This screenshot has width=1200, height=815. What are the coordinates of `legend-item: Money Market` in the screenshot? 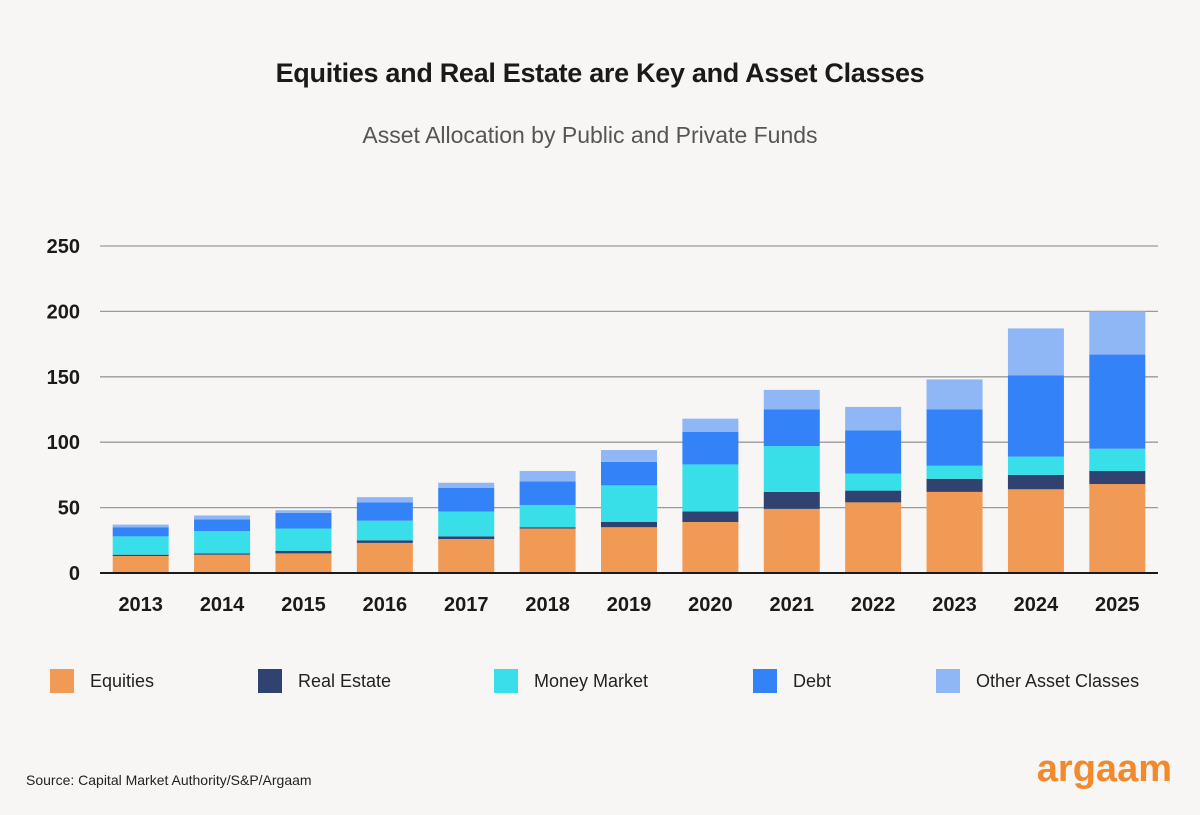 It's located at (571, 681).